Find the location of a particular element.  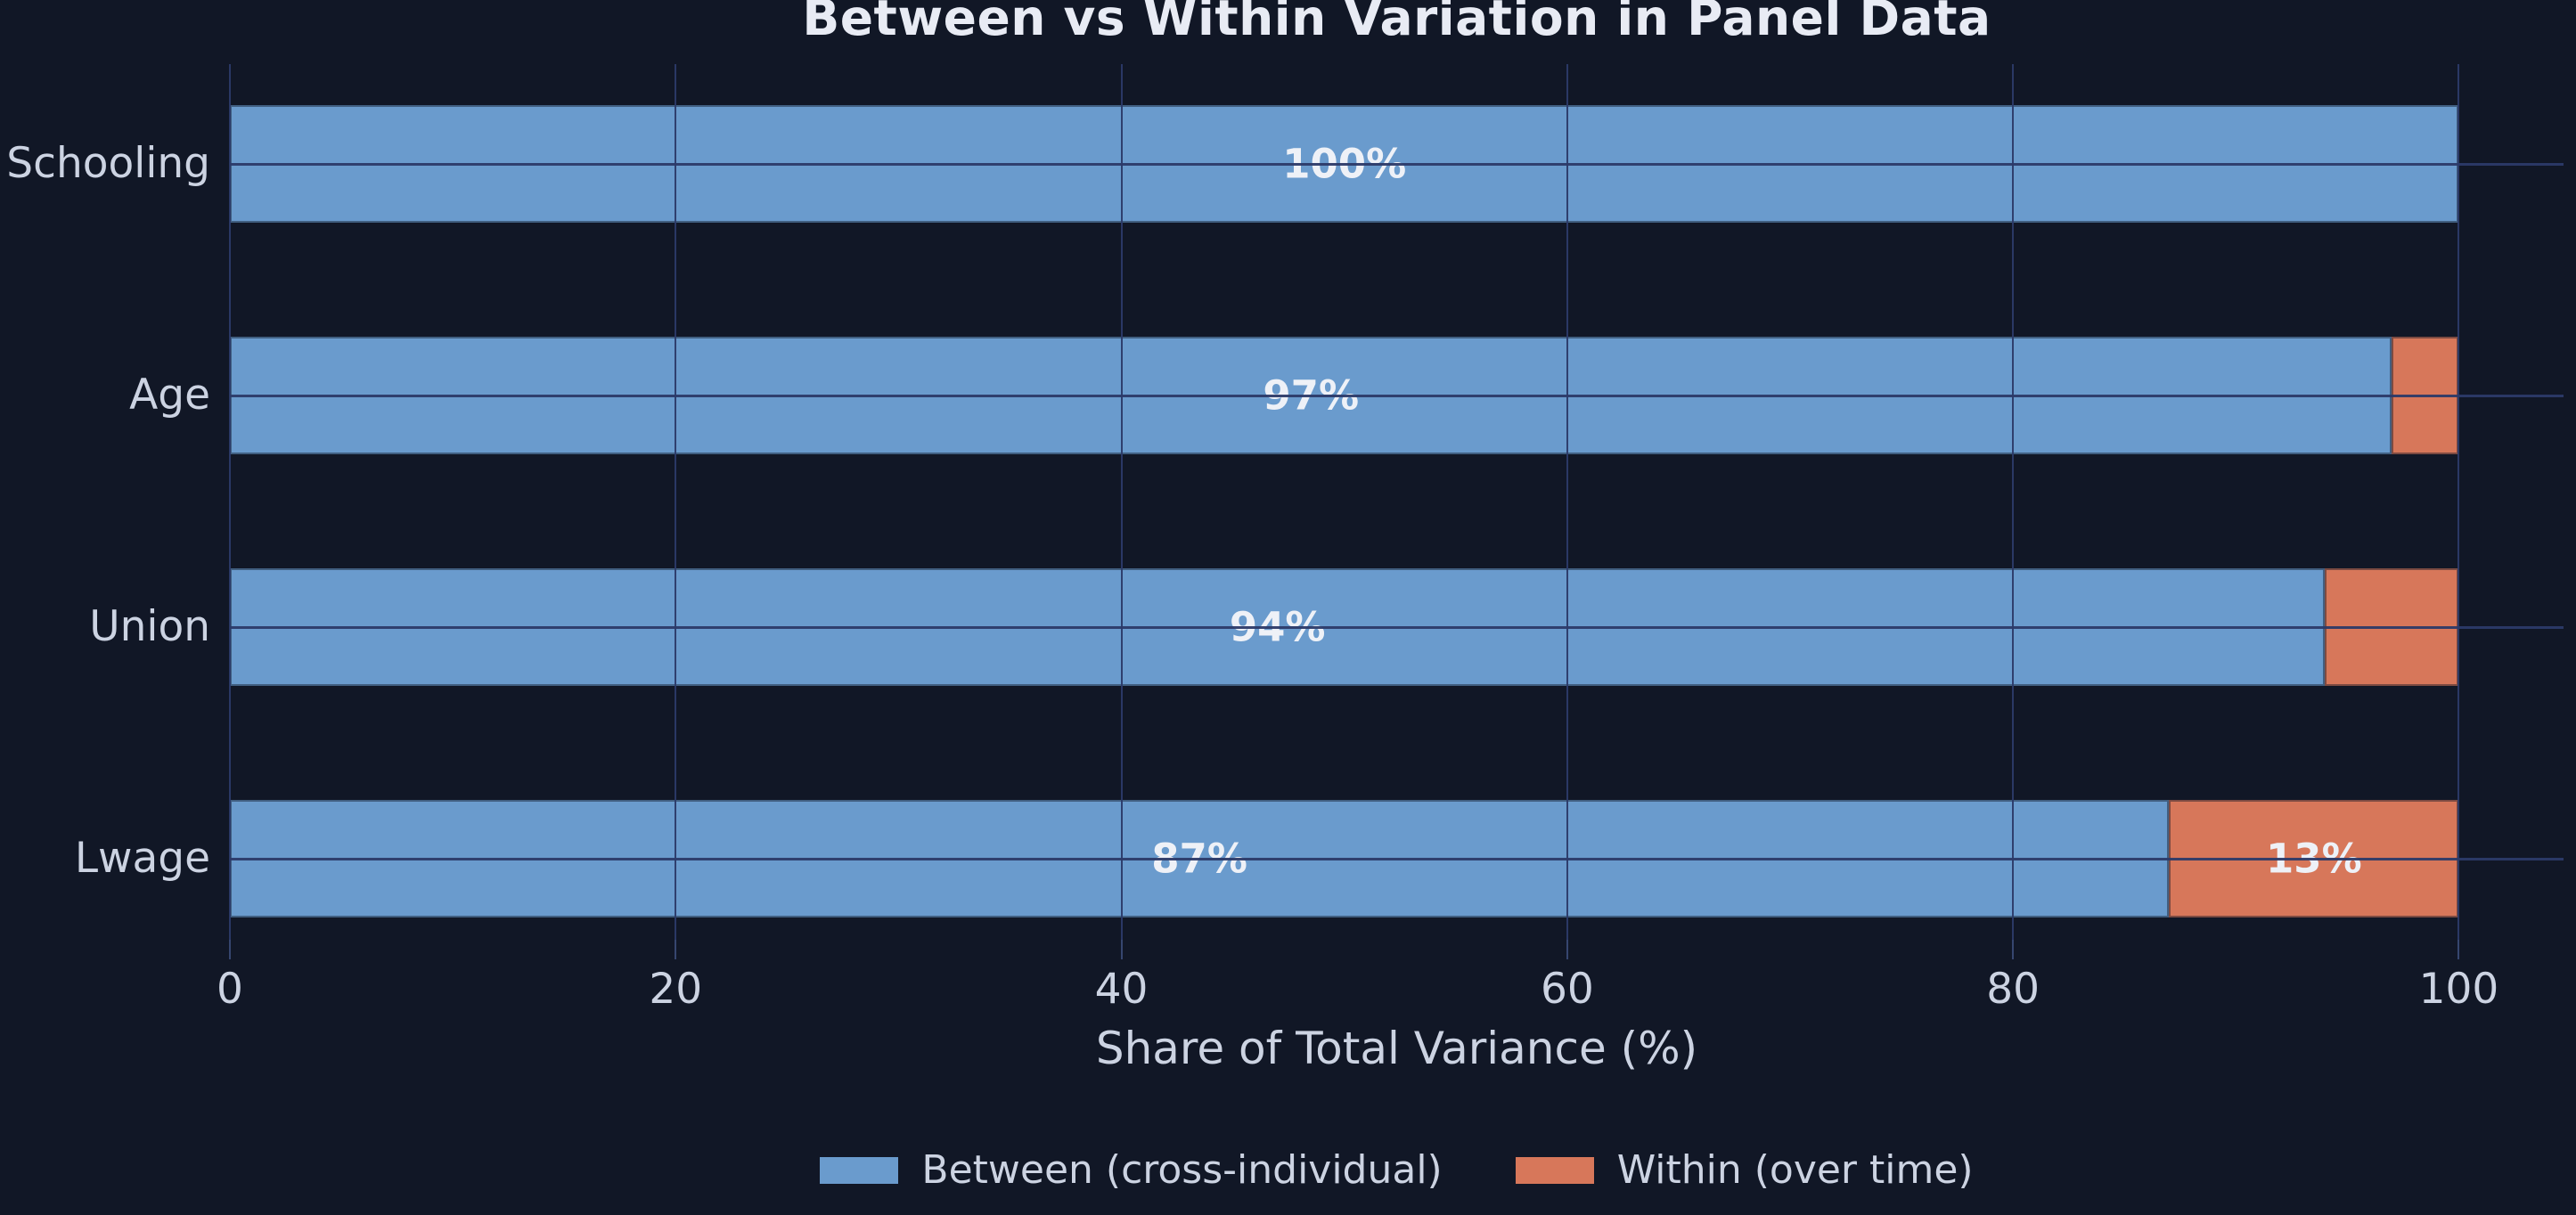

x-tick-label-20: 20 is located at coordinates (676, 990).